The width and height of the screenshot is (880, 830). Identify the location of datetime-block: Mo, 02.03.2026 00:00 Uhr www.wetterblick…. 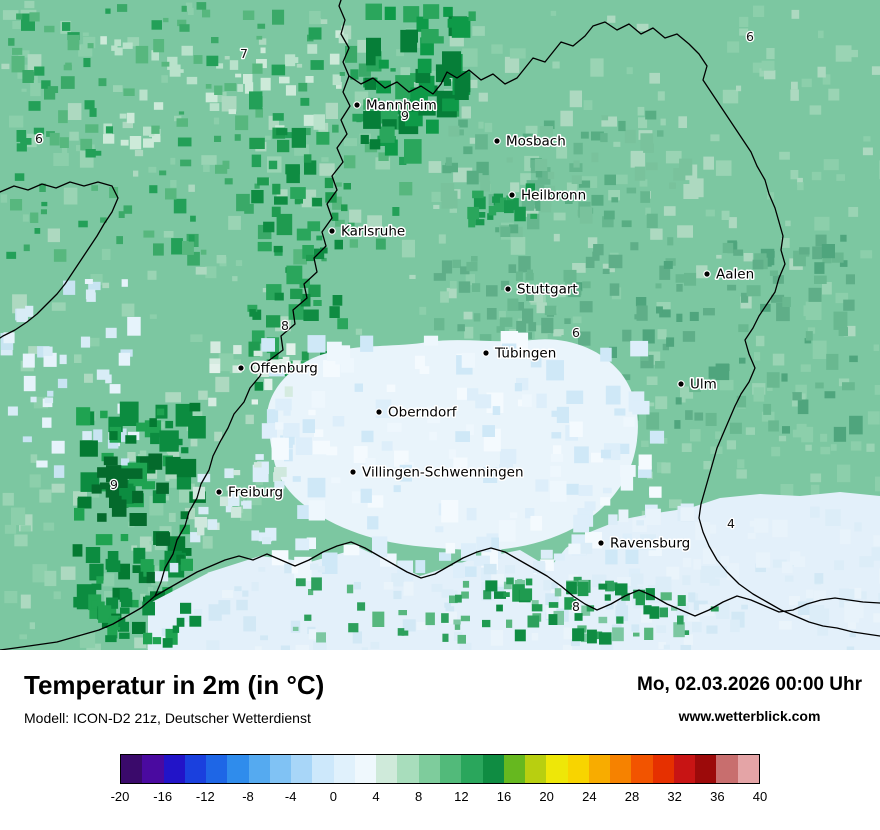
(749, 699).